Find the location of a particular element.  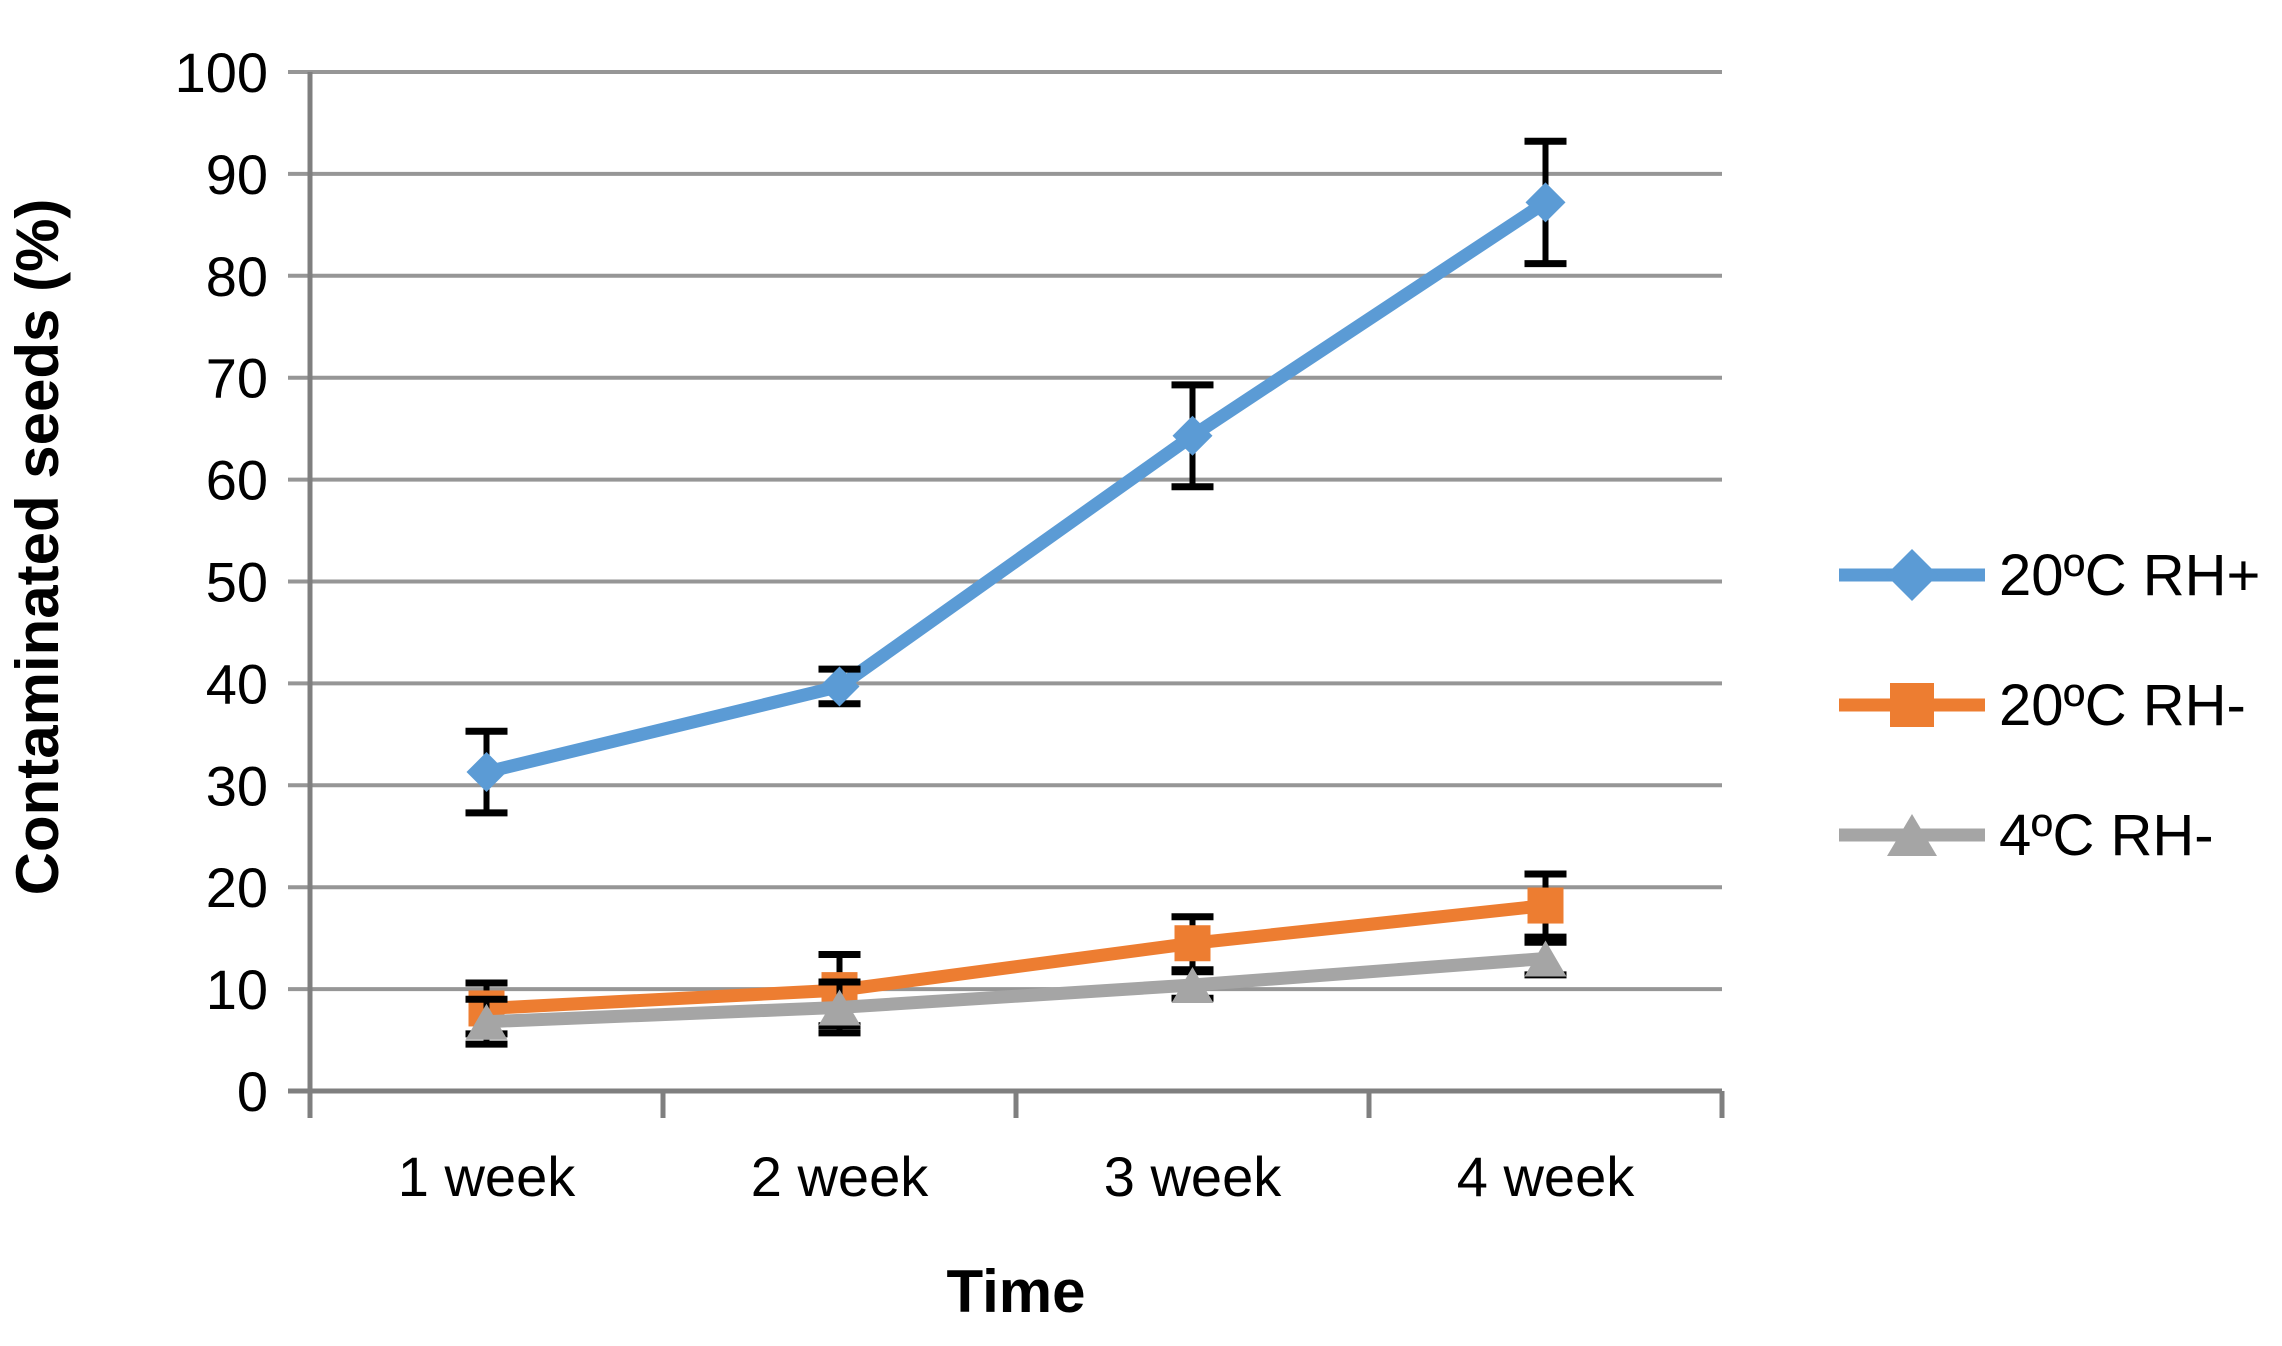

y-tick-label: 100 is located at coordinates (221, 72).